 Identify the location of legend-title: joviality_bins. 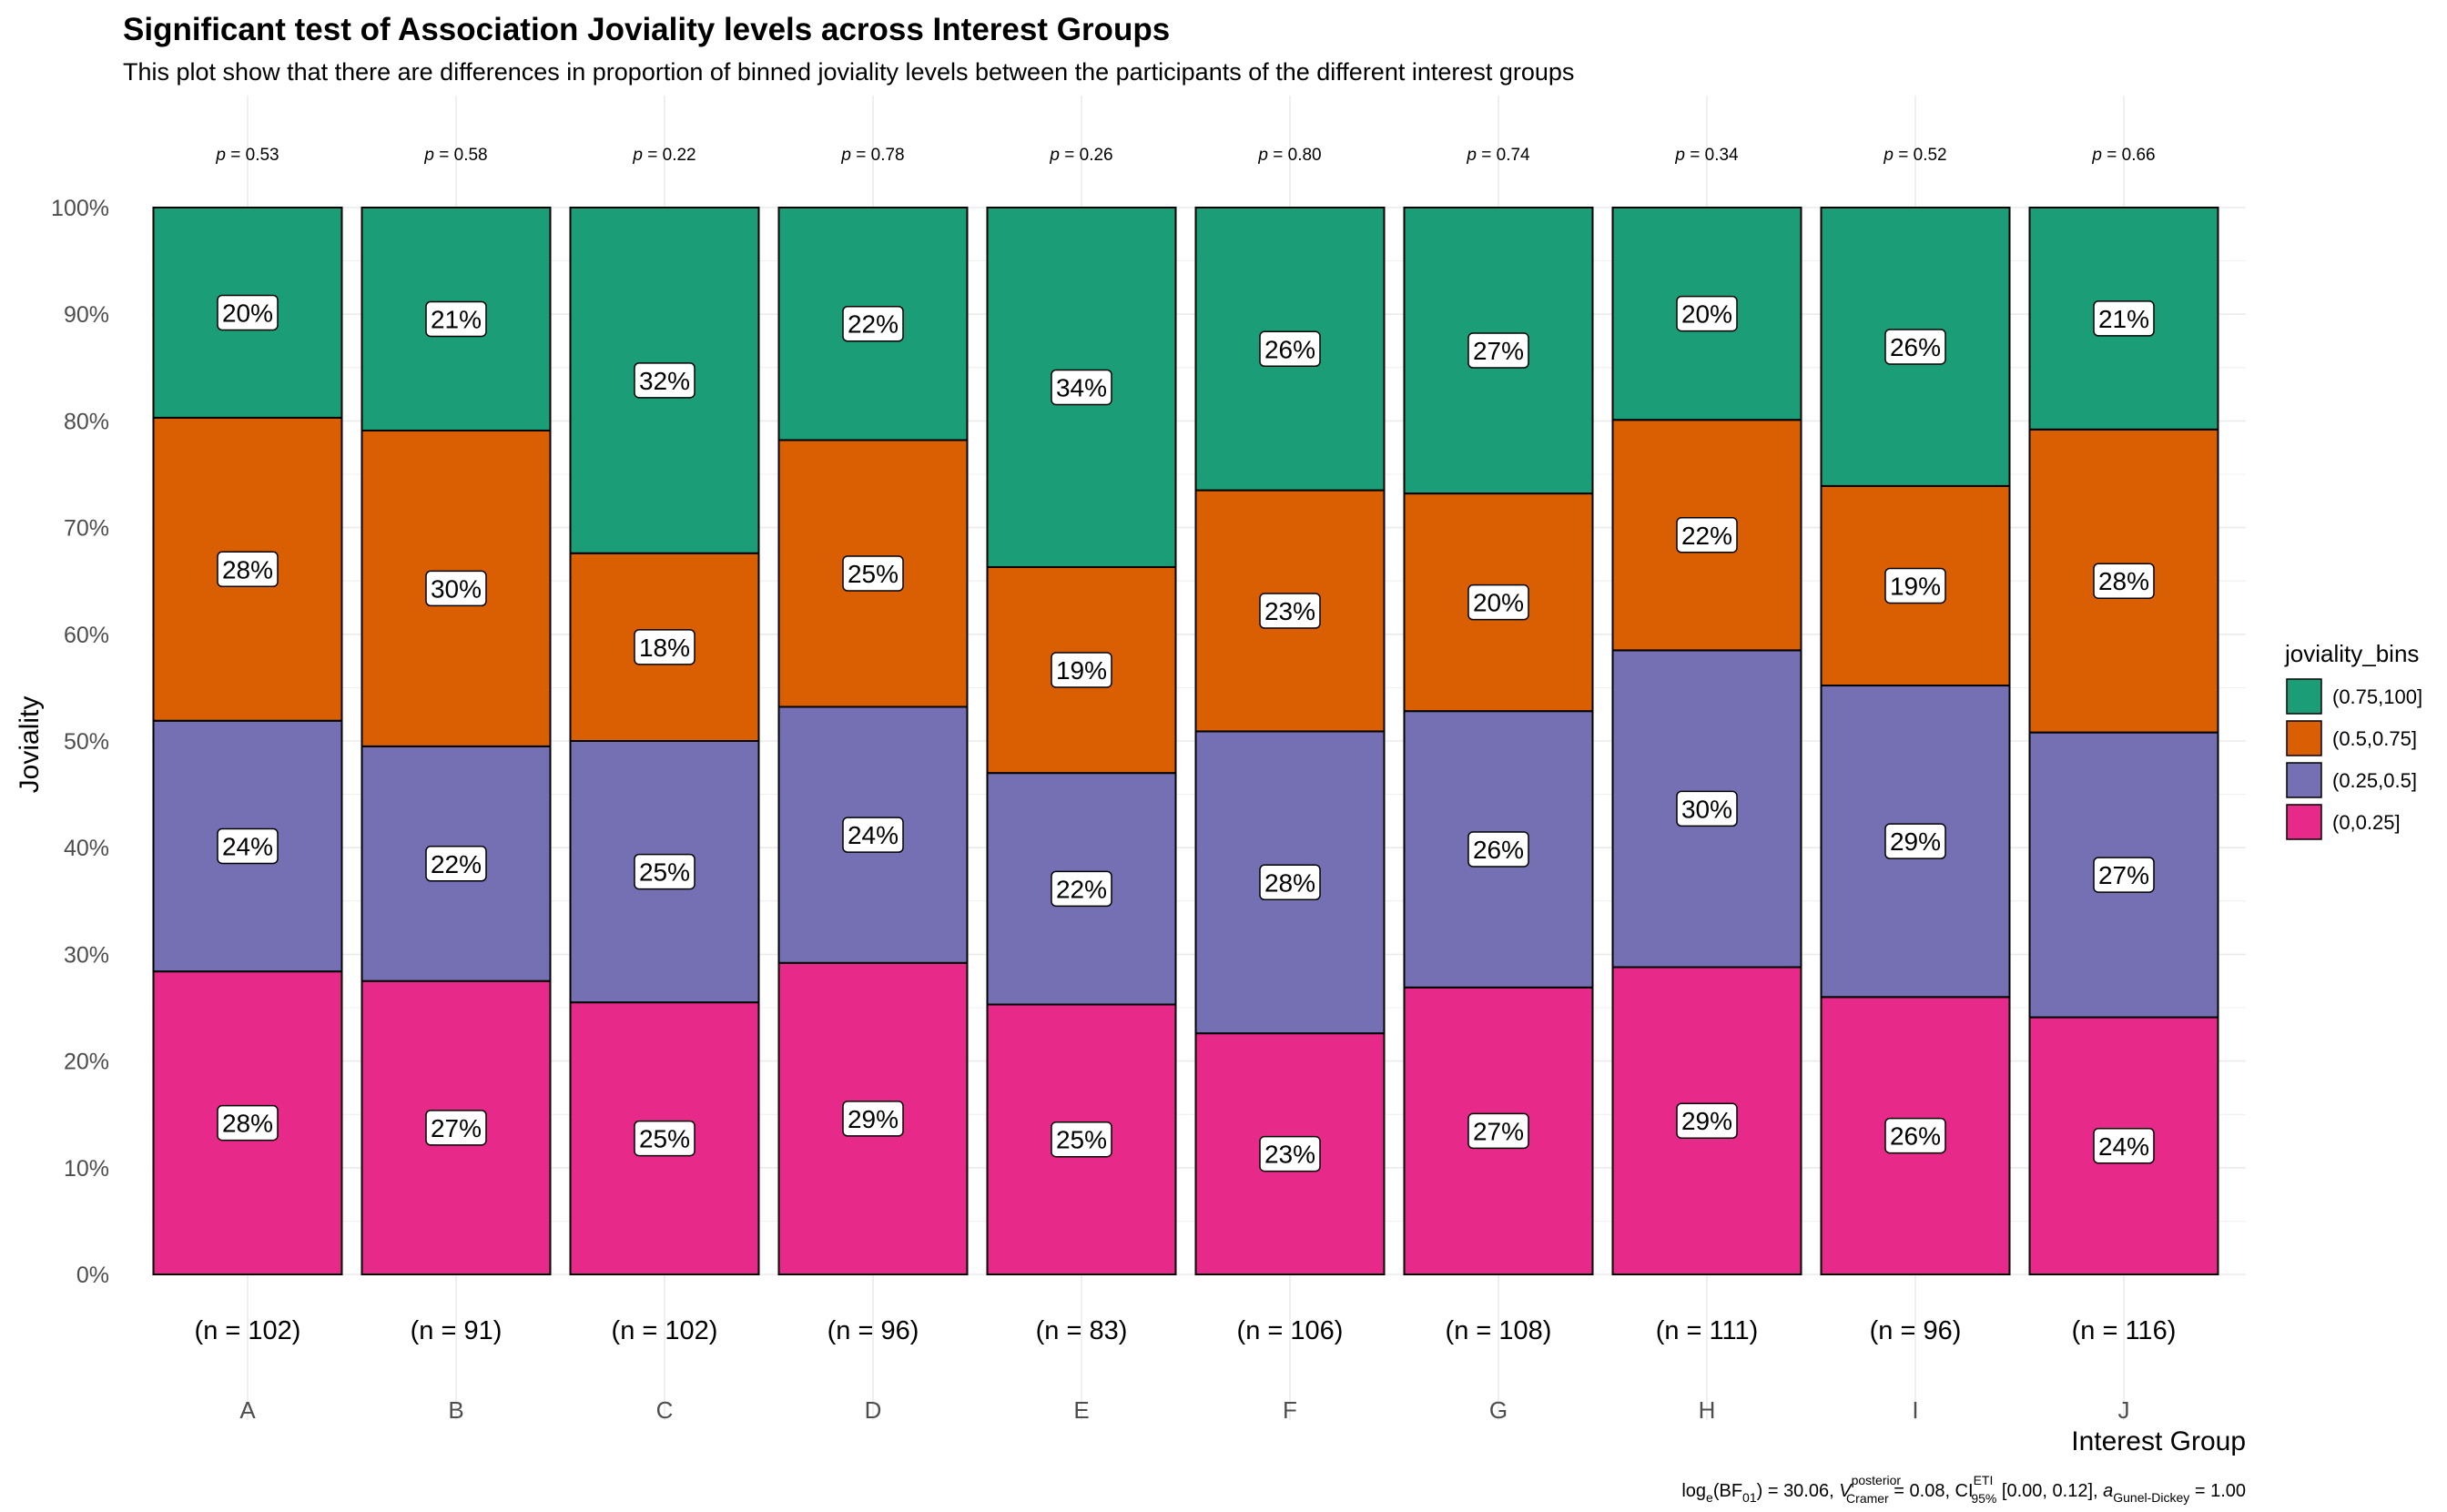
(2351, 653).